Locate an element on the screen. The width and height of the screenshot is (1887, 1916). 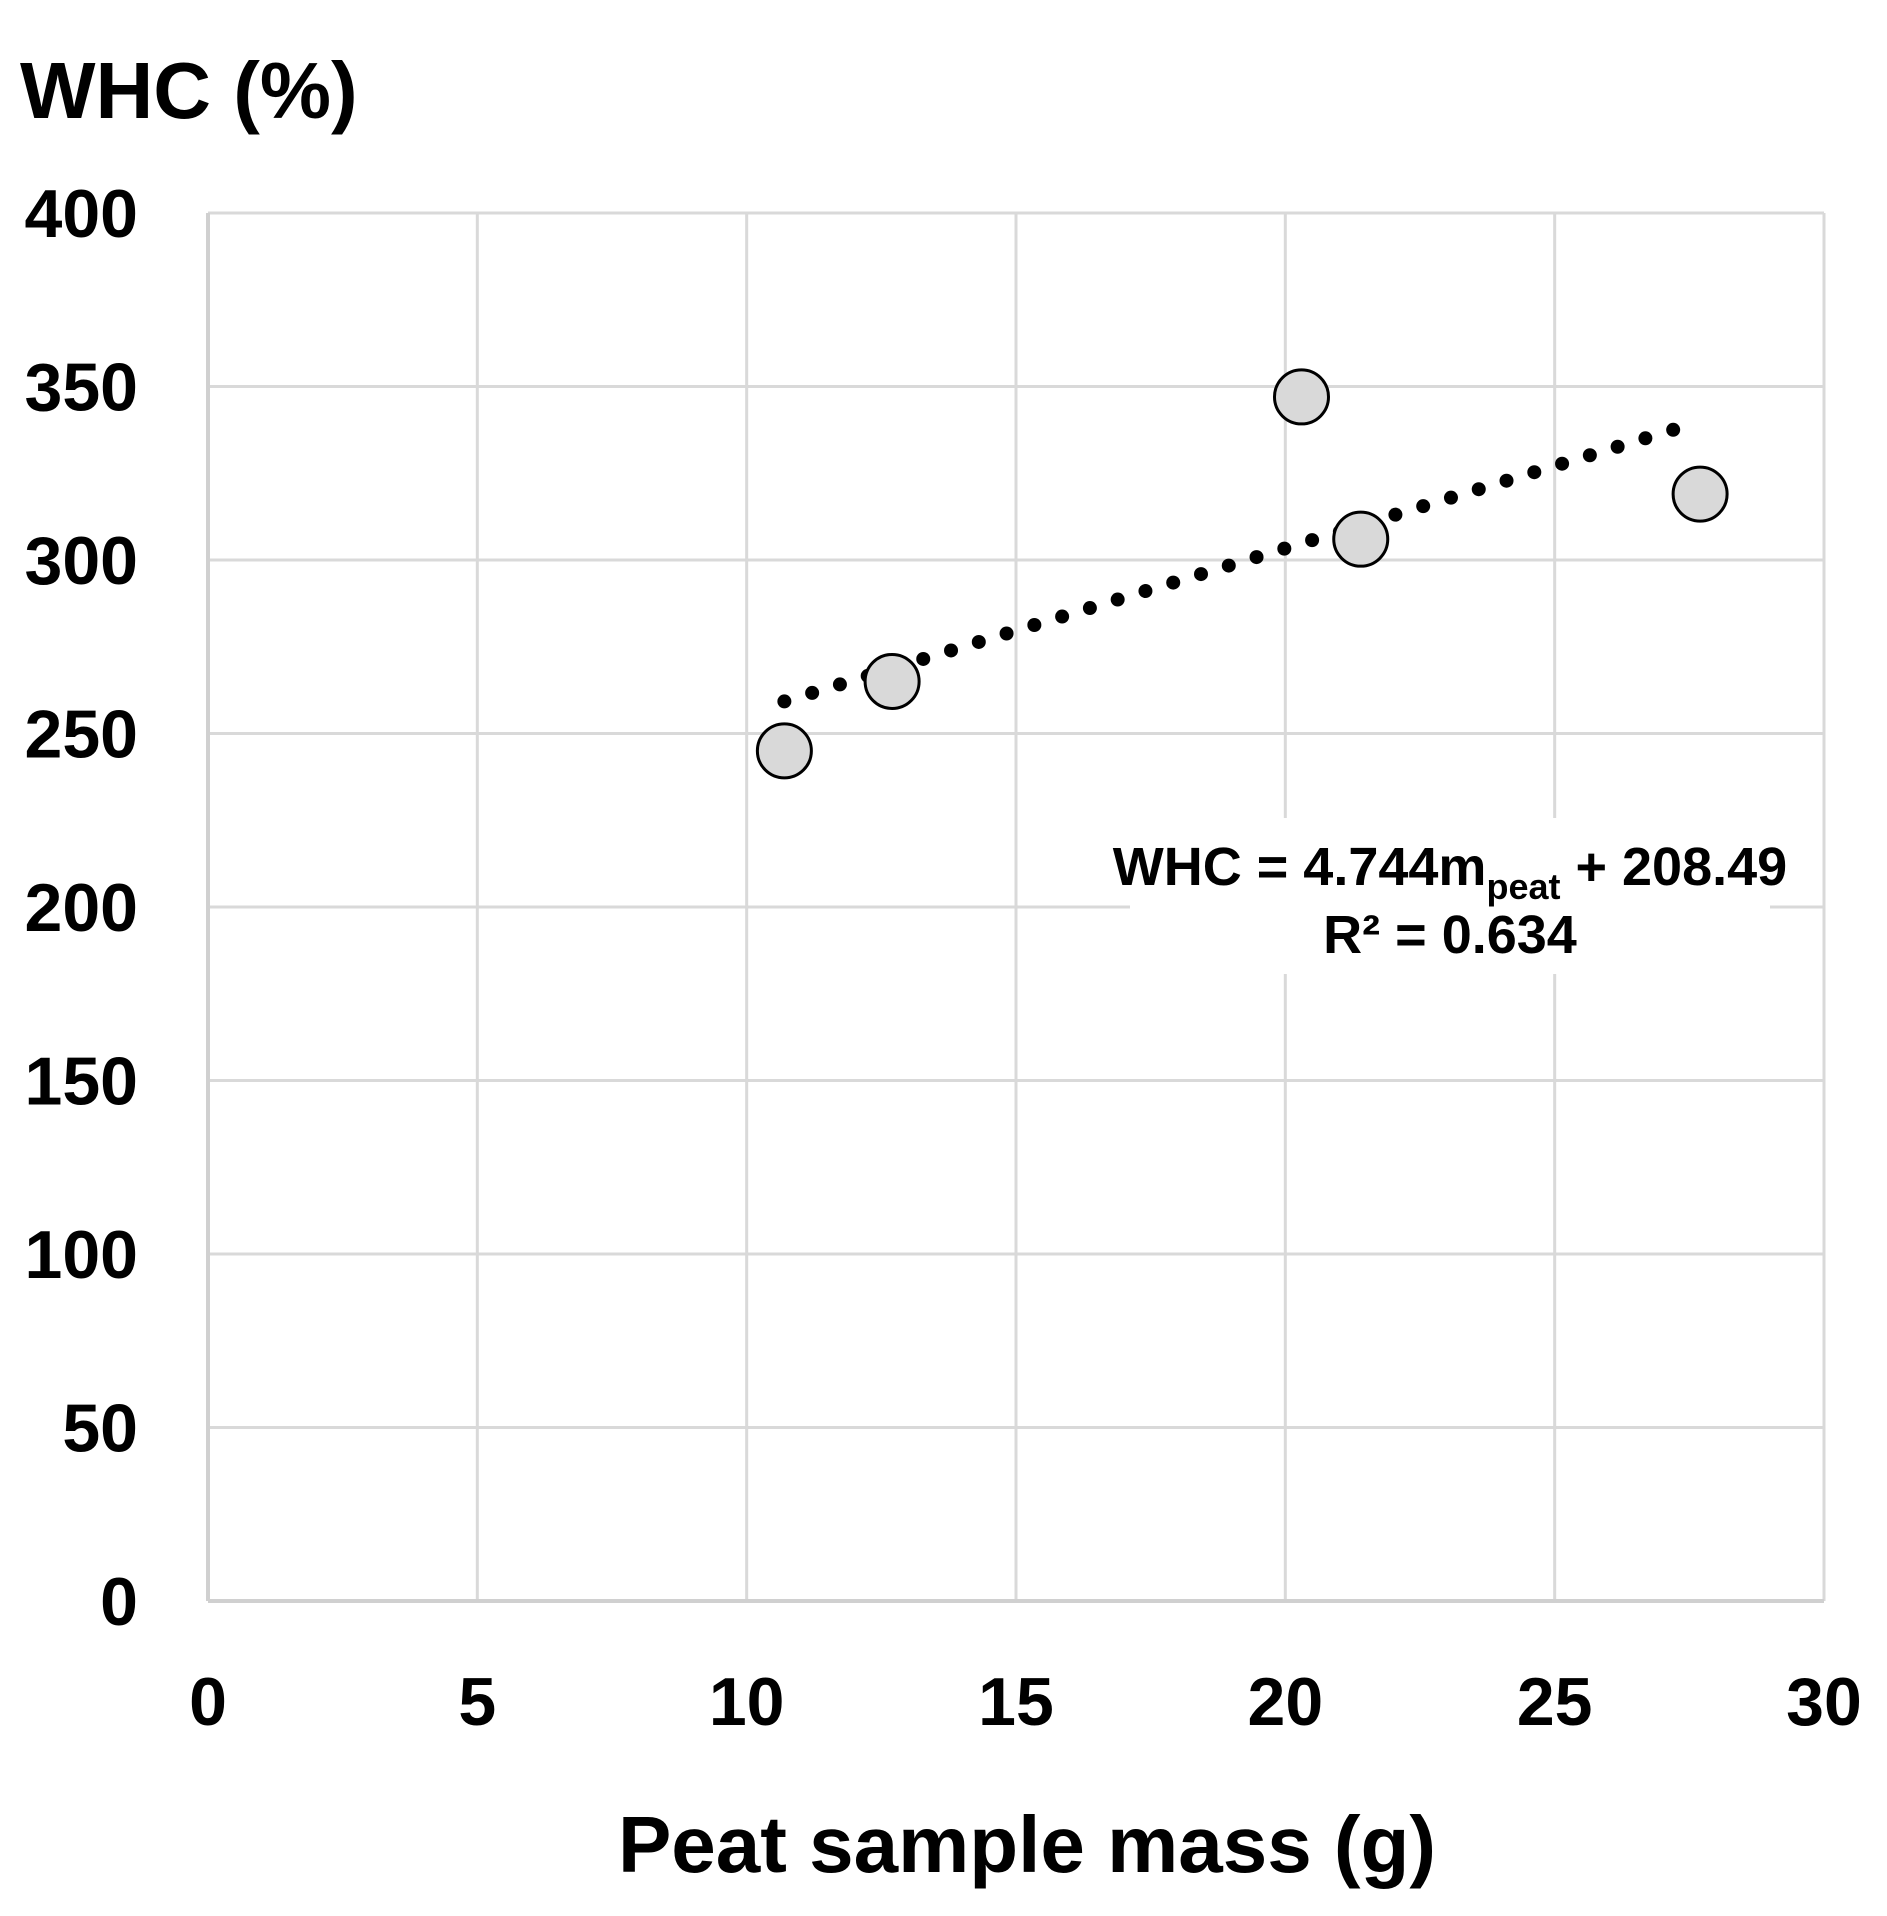
x-tick-label-5: 5 is located at coordinates (477, 1702).